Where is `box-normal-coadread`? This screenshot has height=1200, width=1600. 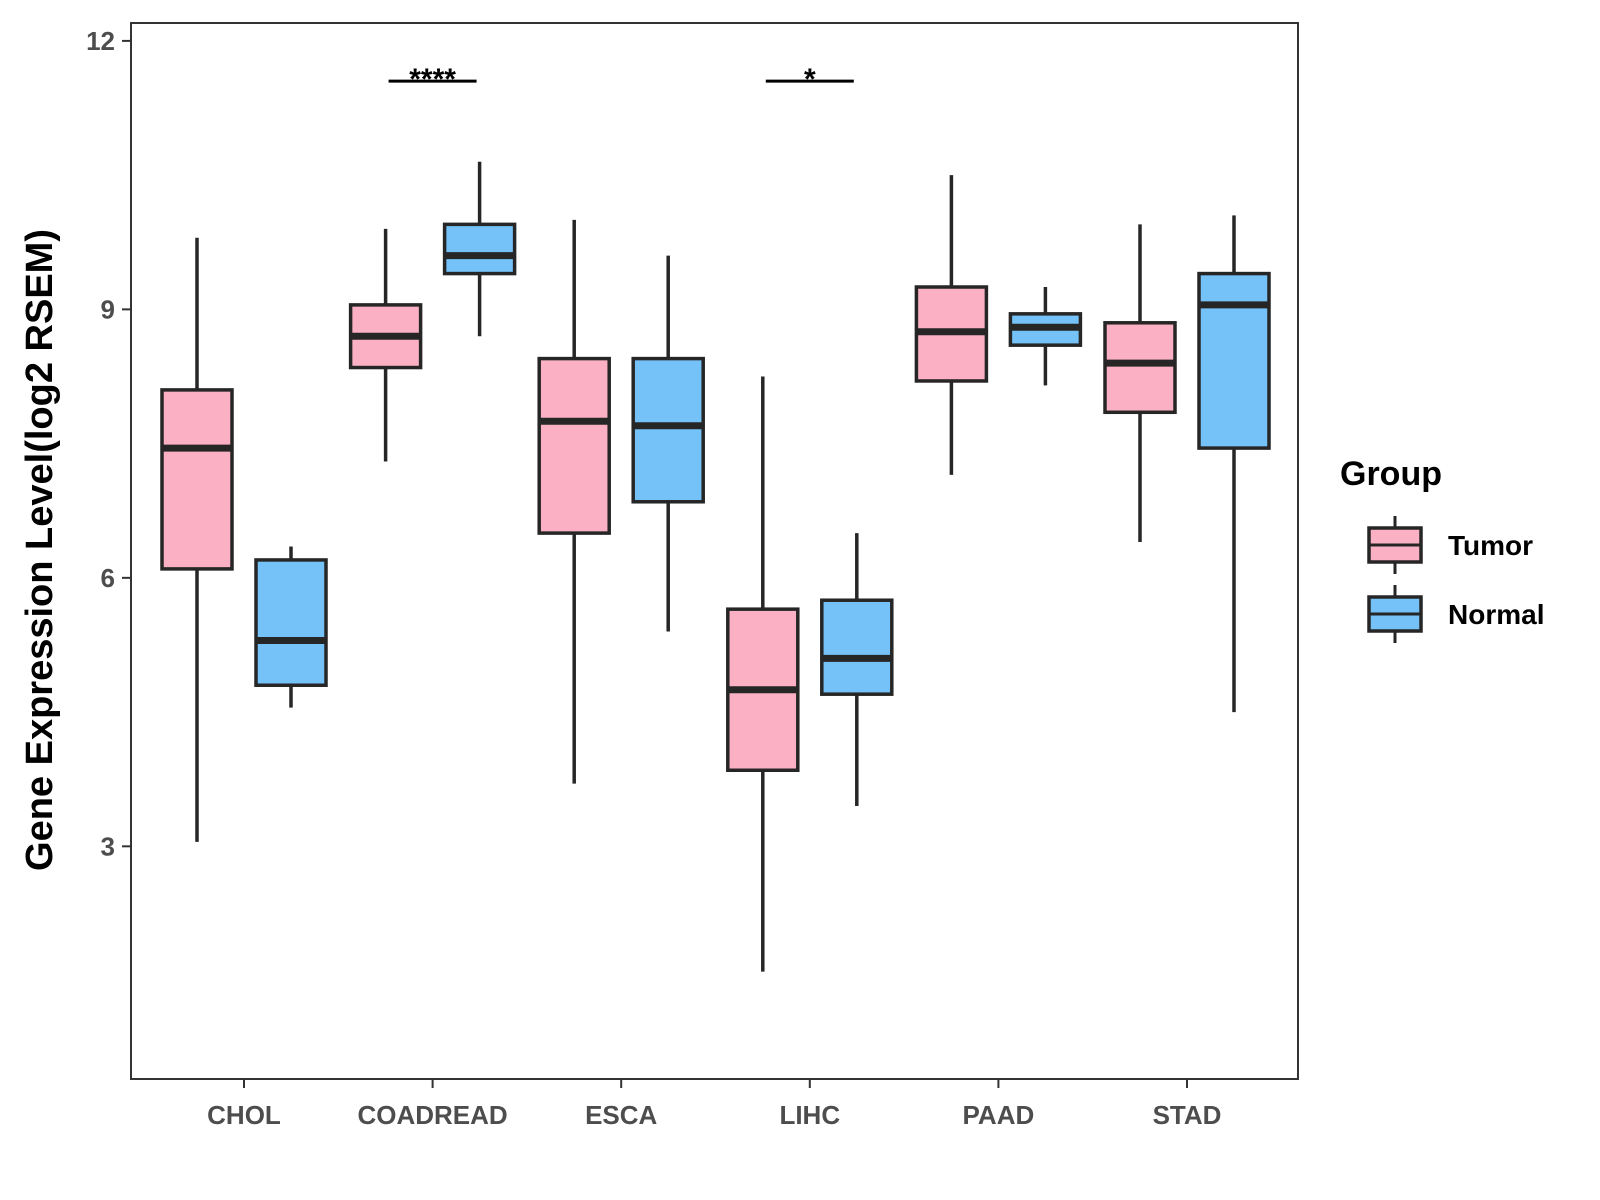
box-normal-coadread is located at coordinates (479, 249).